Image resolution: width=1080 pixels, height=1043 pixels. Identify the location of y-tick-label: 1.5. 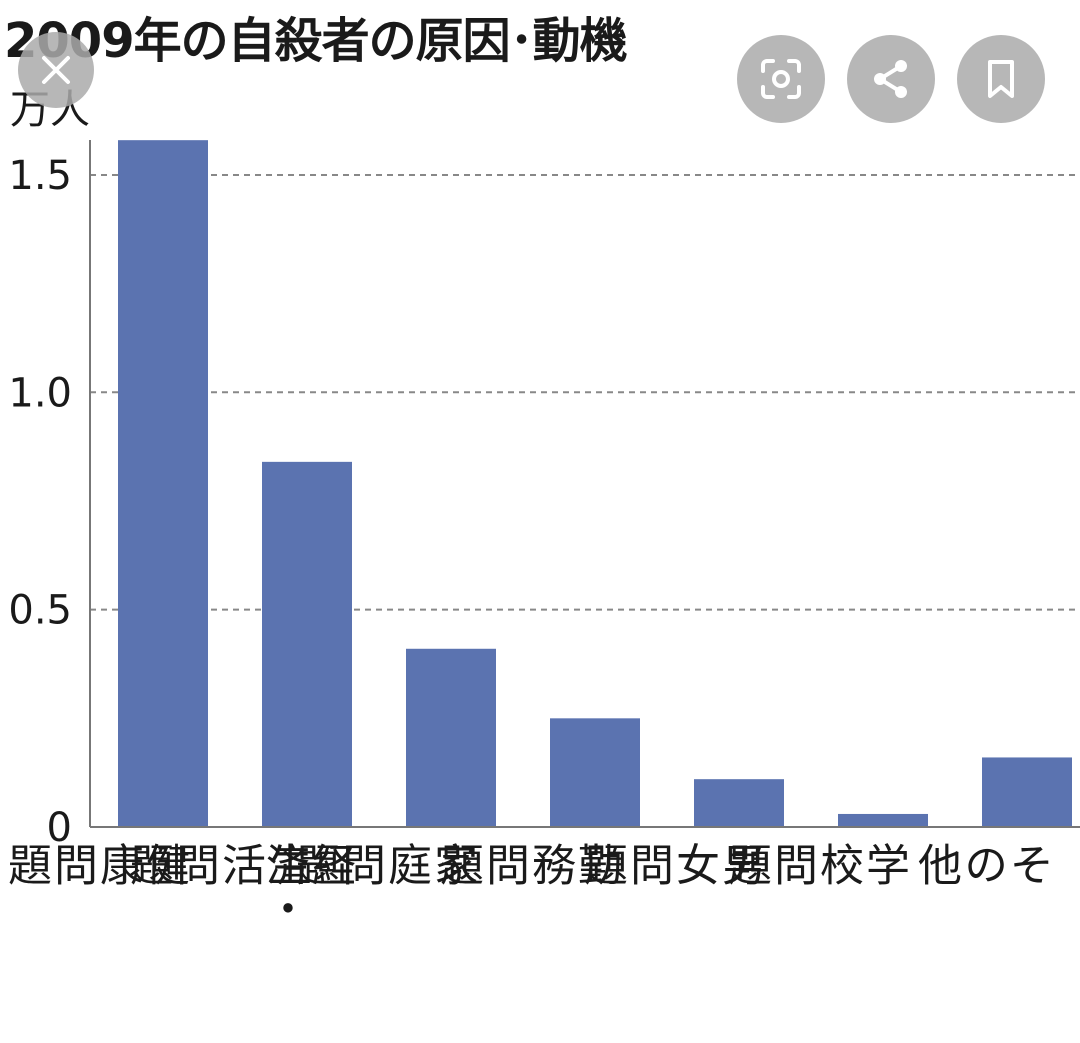
(40, 176).